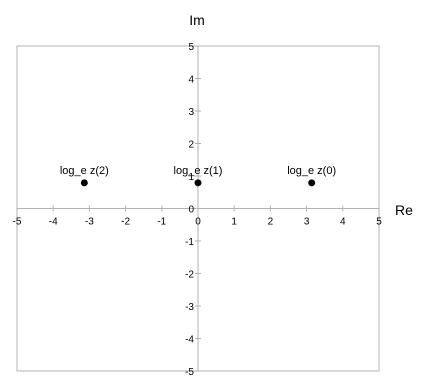 The width and height of the screenshot is (422, 376). Describe the element at coordinates (197, 20) in the screenshot. I see `y-axis-title: Im` at that location.